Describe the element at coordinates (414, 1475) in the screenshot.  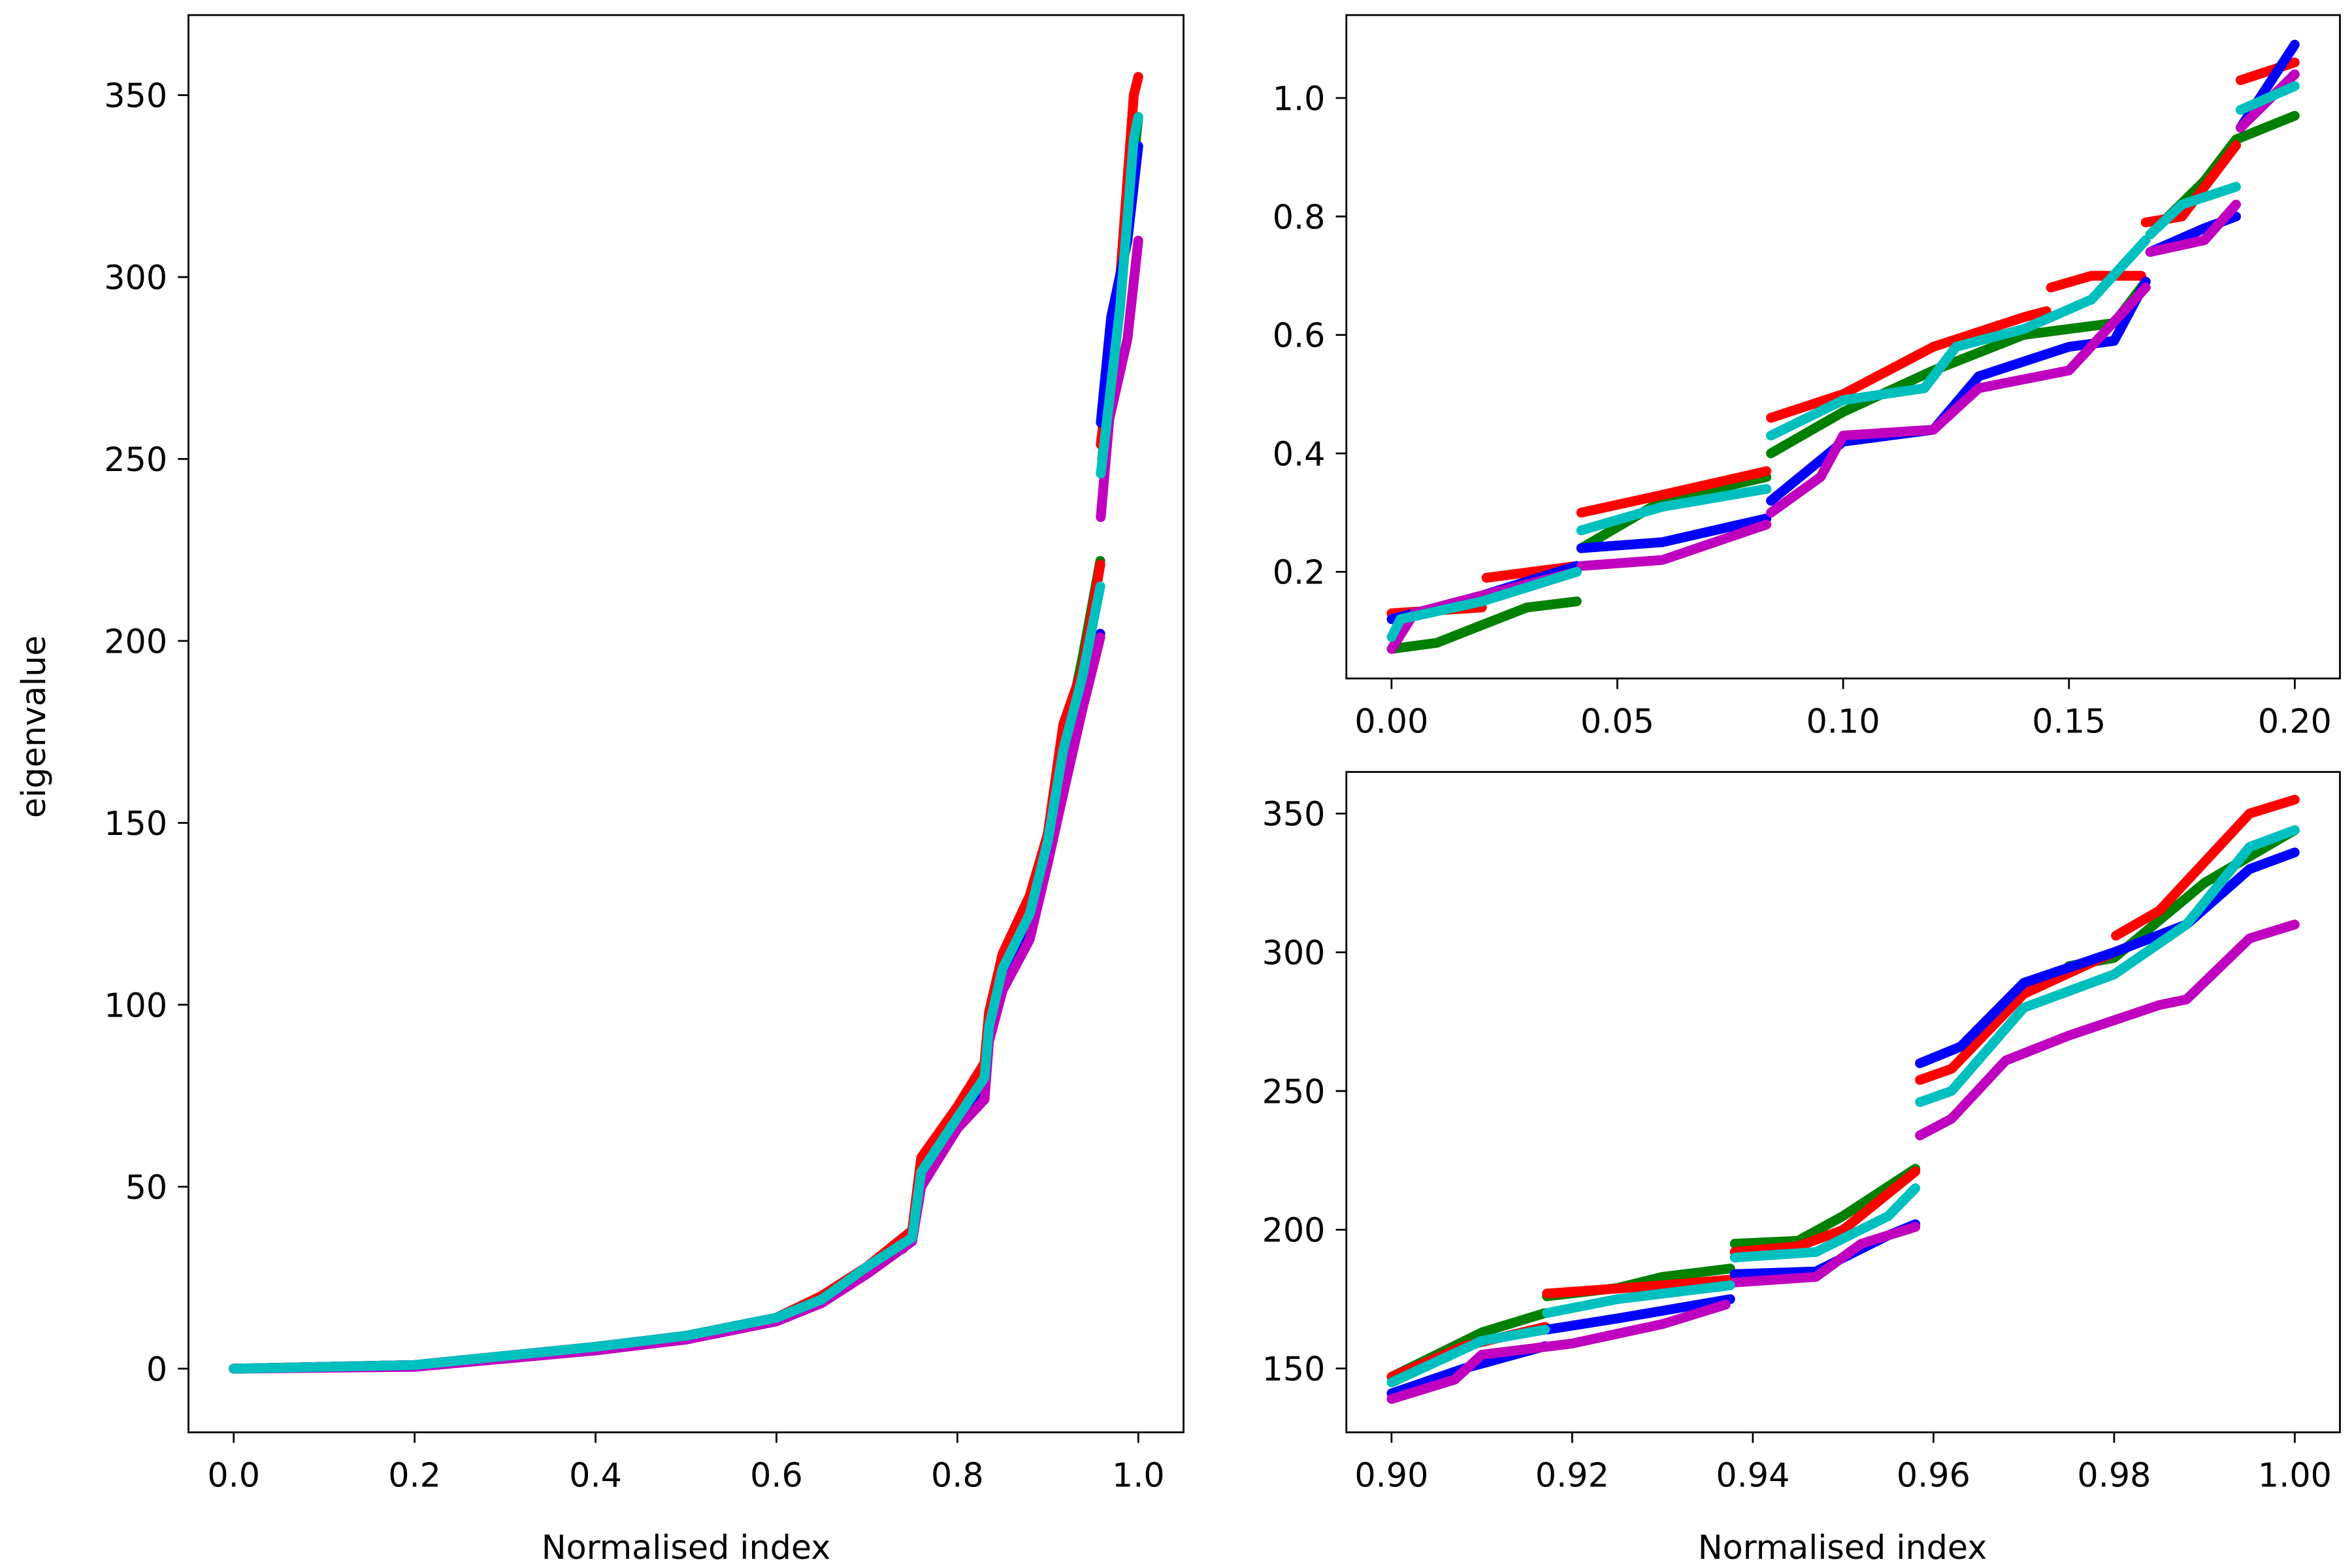
I see `x-tick-label: 0.2` at that location.